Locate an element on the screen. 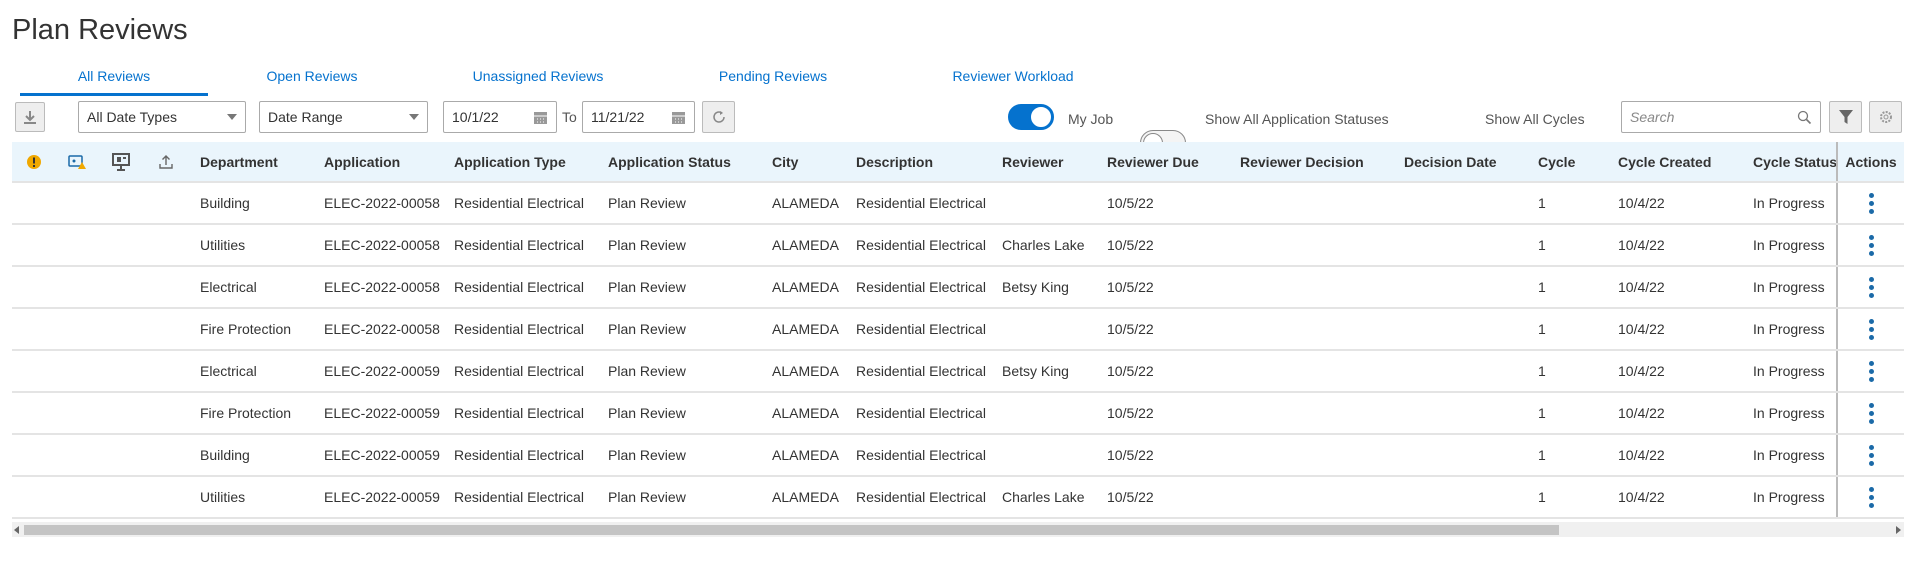  column-header-actions: Actions is located at coordinates (1870, 161).